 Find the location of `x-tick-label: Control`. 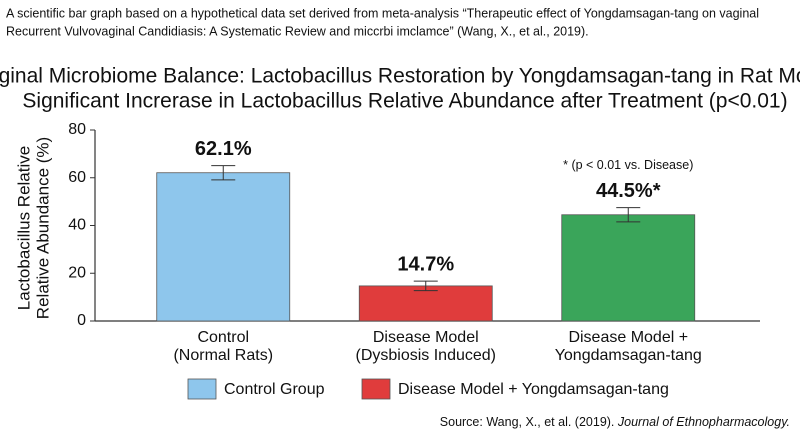

x-tick-label: Control is located at coordinates (223, 337).